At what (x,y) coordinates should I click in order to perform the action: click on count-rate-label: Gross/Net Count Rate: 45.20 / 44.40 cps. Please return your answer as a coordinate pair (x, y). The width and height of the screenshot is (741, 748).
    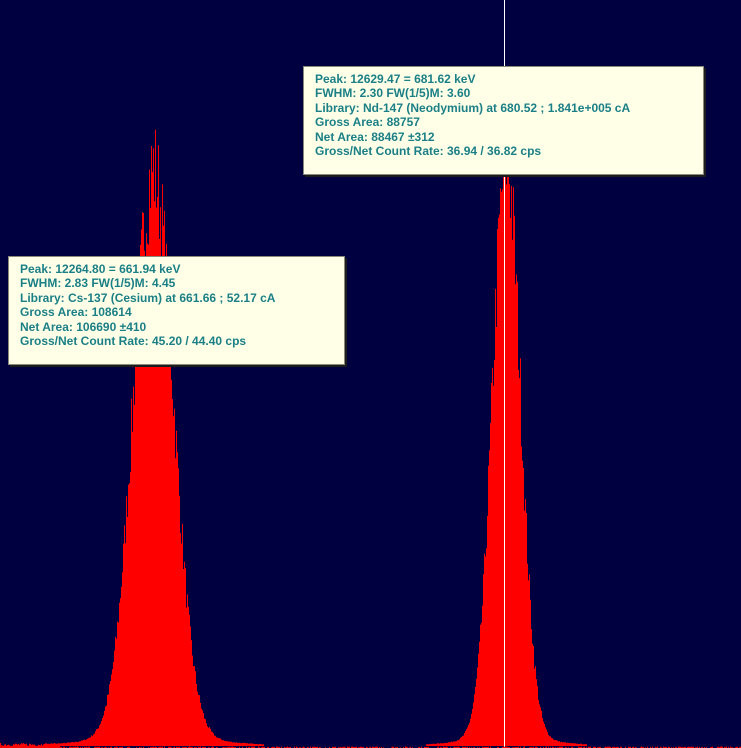
    Looking at the image, I should click on (133, 341).